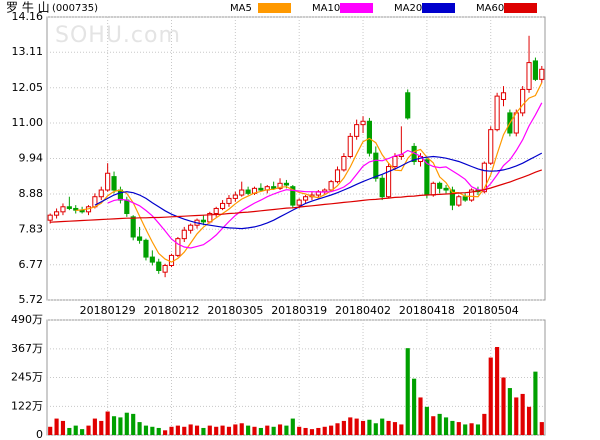 This screenshot has height=440, width=600. I want to click on ma-line, so click(318, 191).